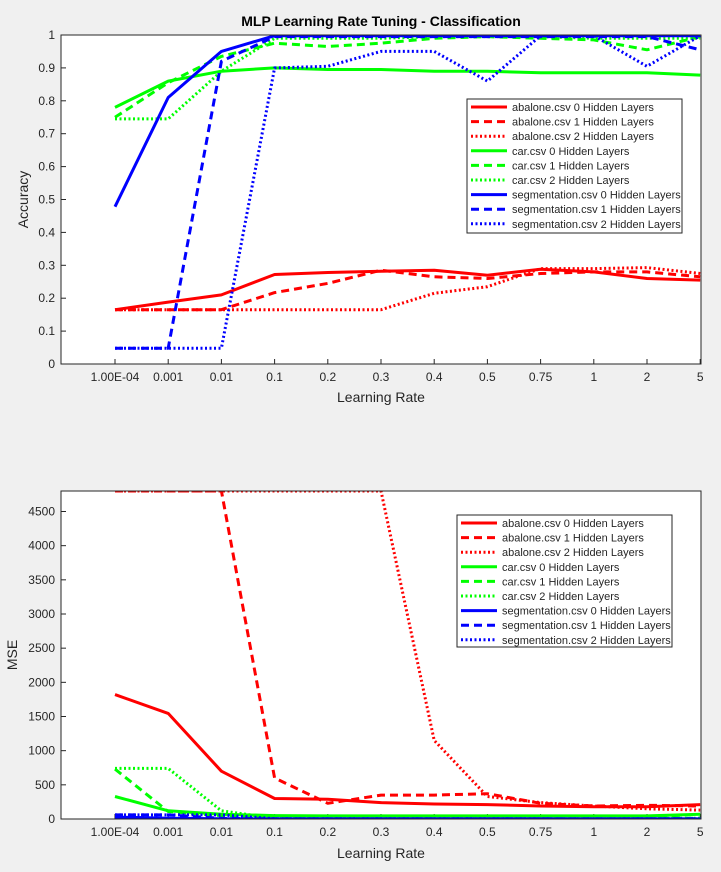 The width and height of the screenshot is (721, 872). Describe the element at coordinates (41, 717) in the screenshot. I see `mse-ytick-label: 1500` at that location.